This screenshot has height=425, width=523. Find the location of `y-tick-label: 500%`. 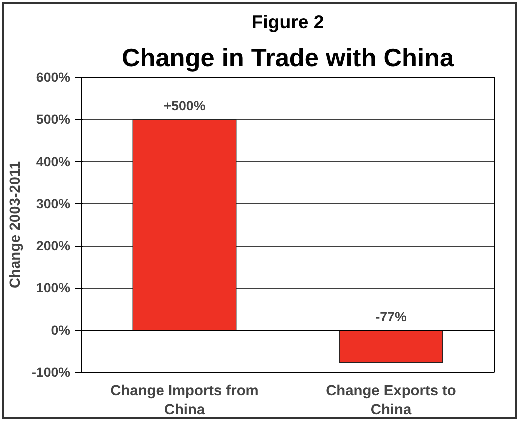

y-tick-label: 500% is located at coordinates (53, 120).